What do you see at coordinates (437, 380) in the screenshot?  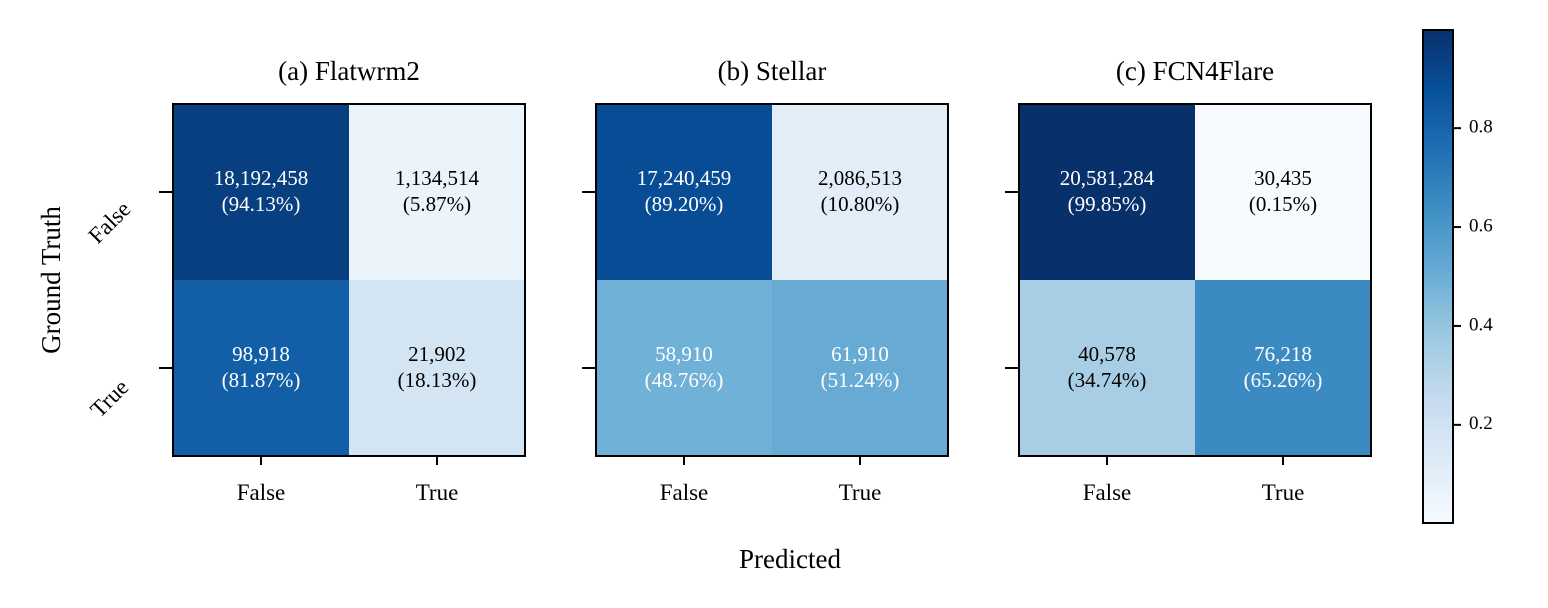 I see `cell-percent-label: (18.13%)` at bounding box center [437, 380].